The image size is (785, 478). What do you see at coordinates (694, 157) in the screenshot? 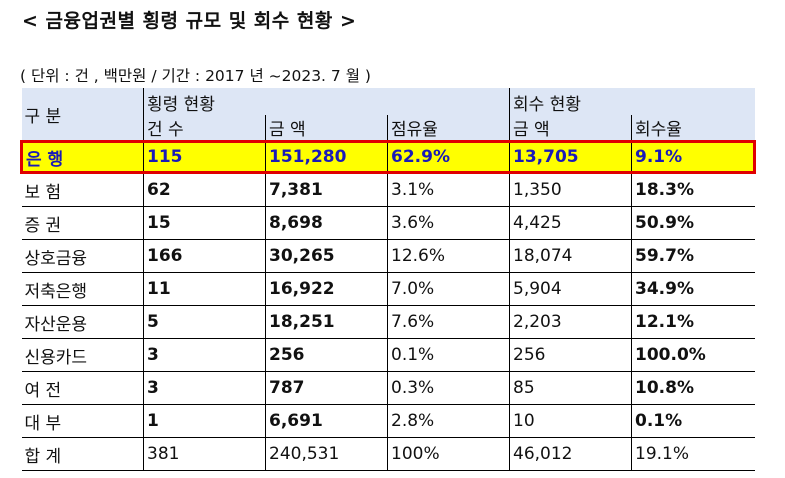
I see `row-rate: 9.1%` at bounding box center [694, 157].